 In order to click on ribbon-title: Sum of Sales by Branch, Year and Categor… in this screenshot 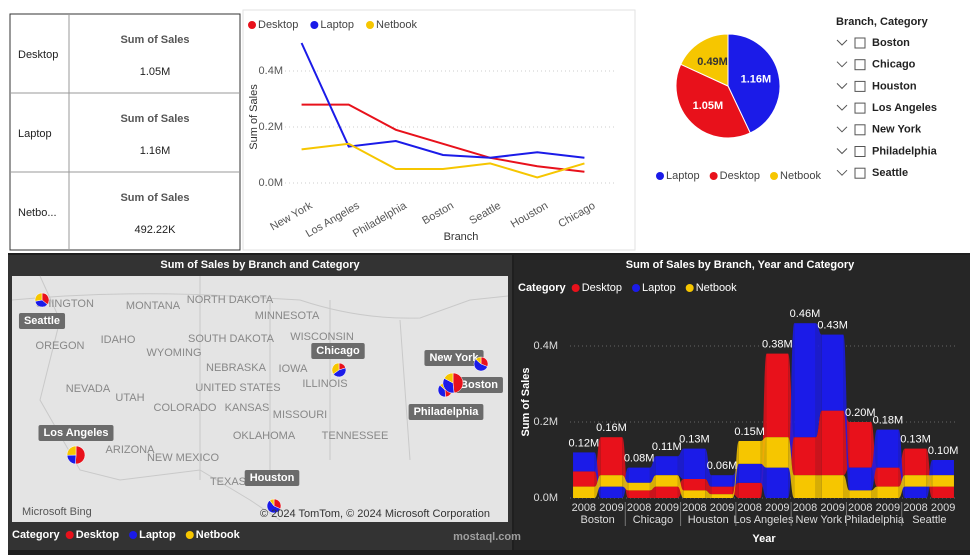, I will do `click(740, 265)`.